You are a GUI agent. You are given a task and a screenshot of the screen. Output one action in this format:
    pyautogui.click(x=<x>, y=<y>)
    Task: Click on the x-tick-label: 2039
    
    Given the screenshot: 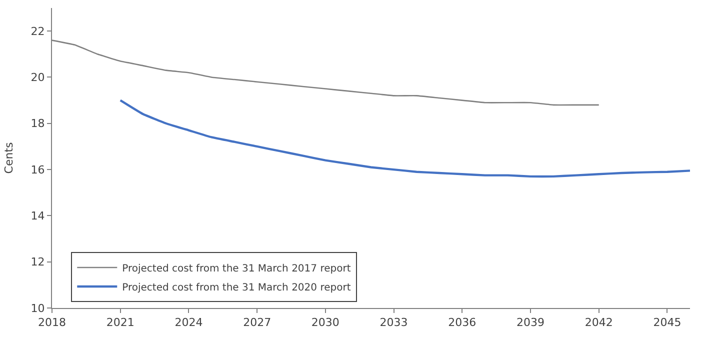 What is the action you would take?
    pyautogui.click(x=530, y=323)
    